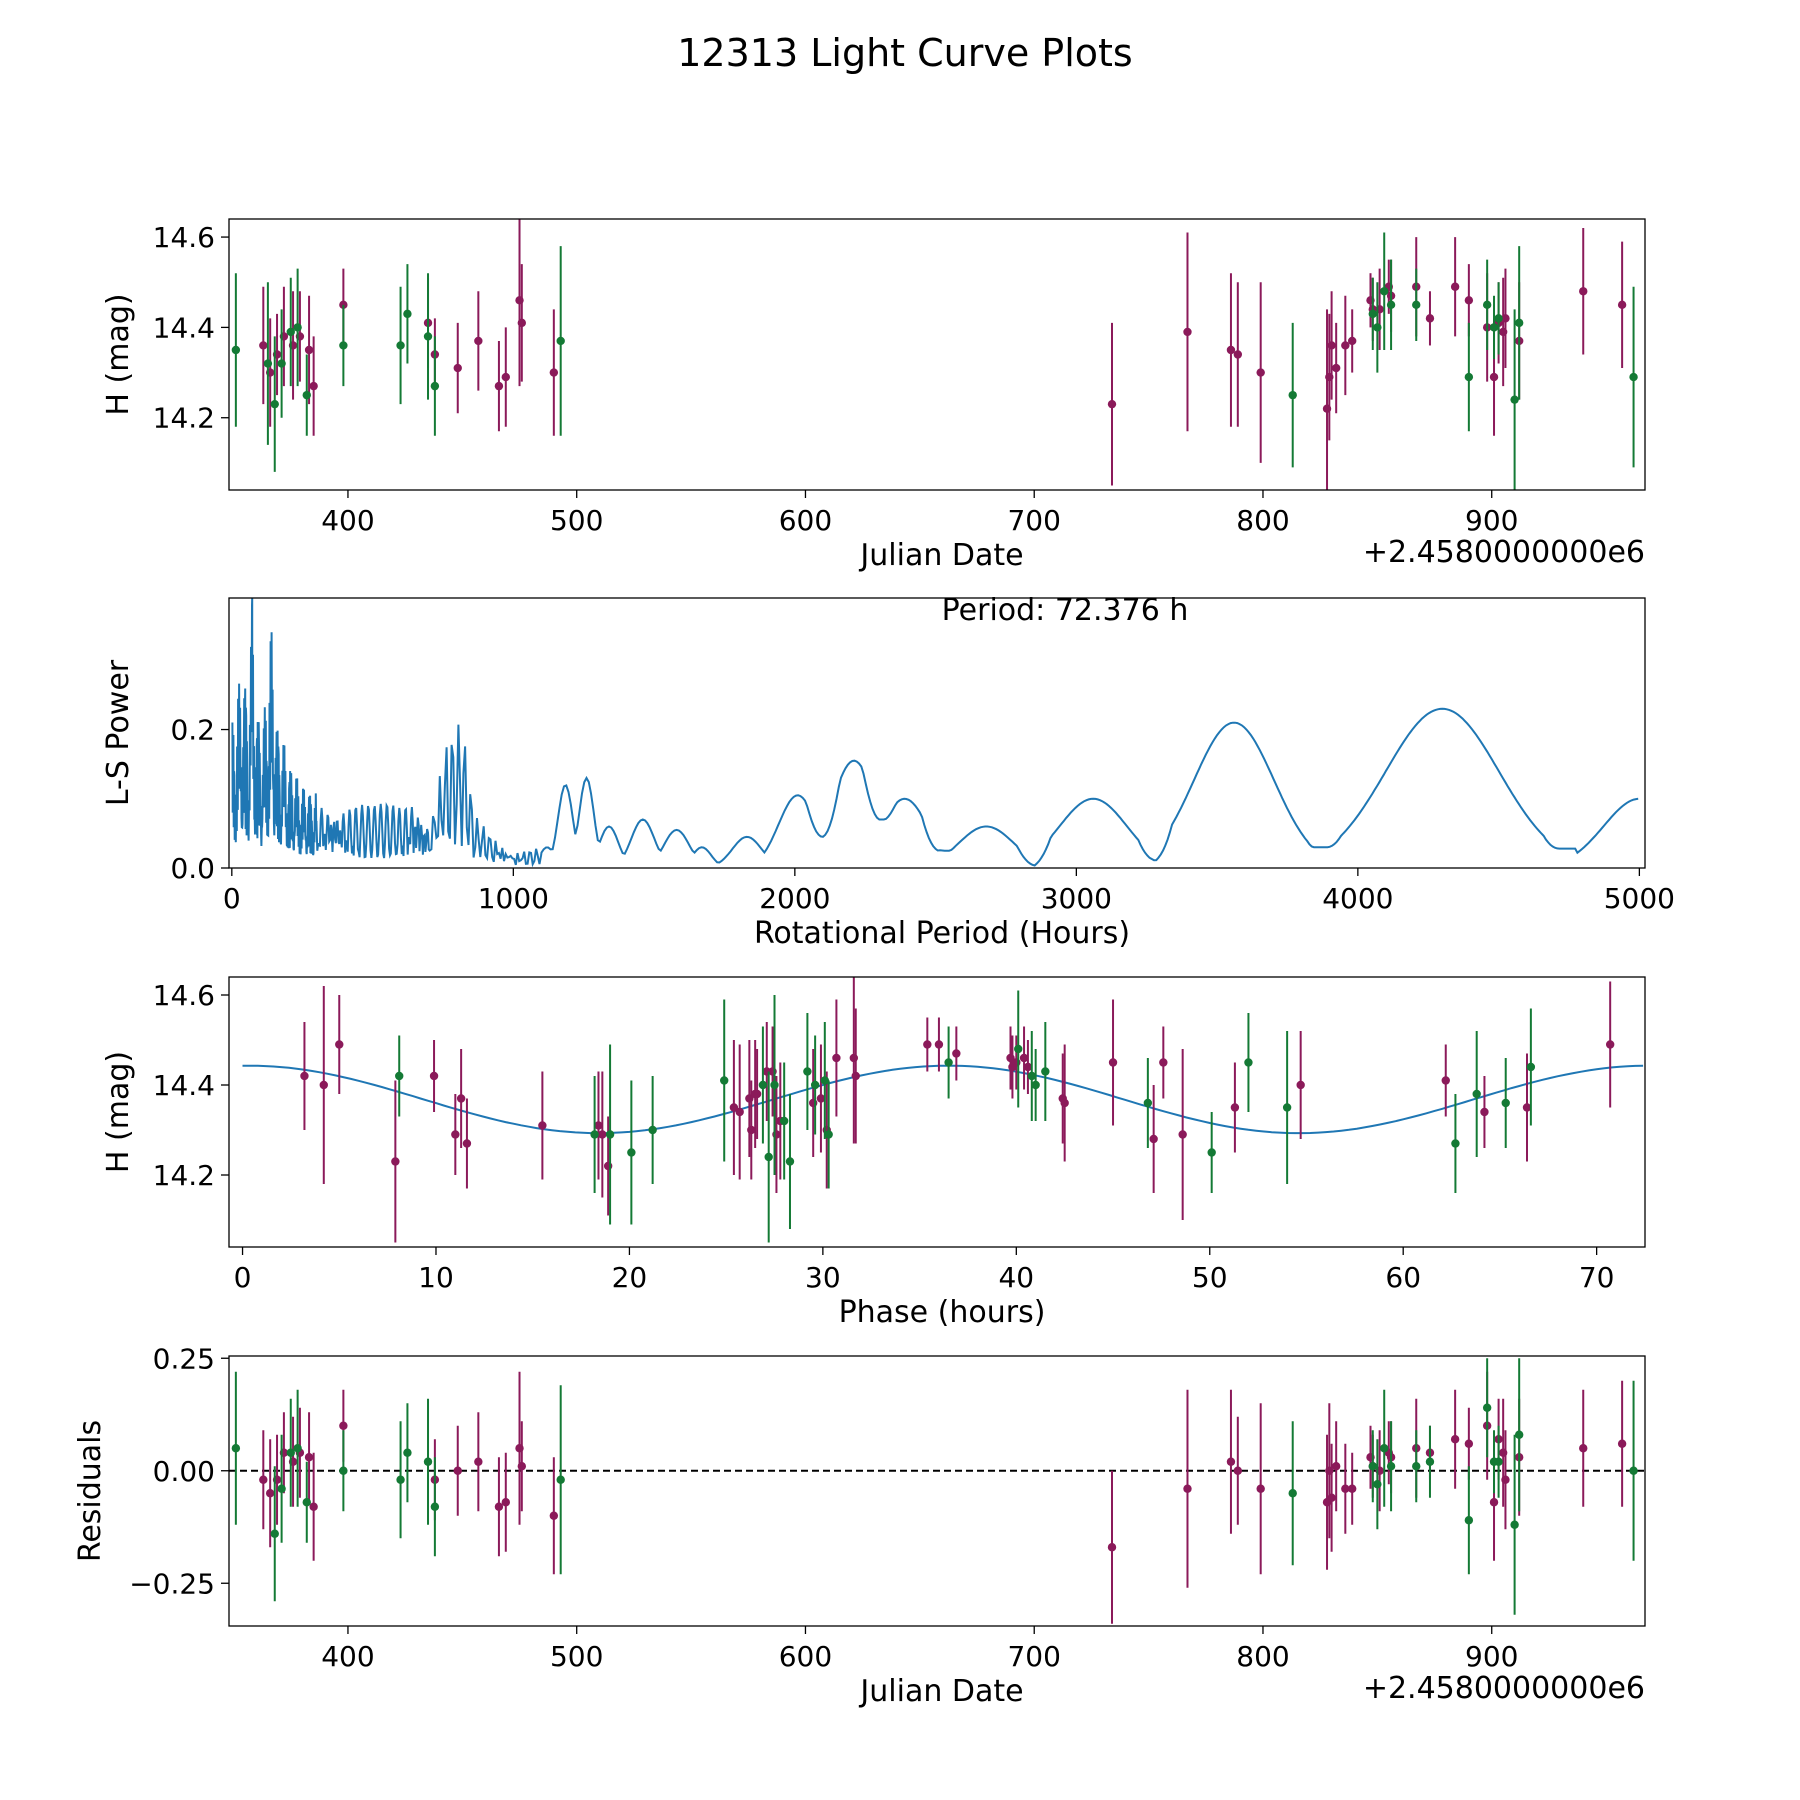  What do you see at coordinates (232, 898) in the screenshot?
I see `x-tick-label: 0` at bounding box center [232, 898].